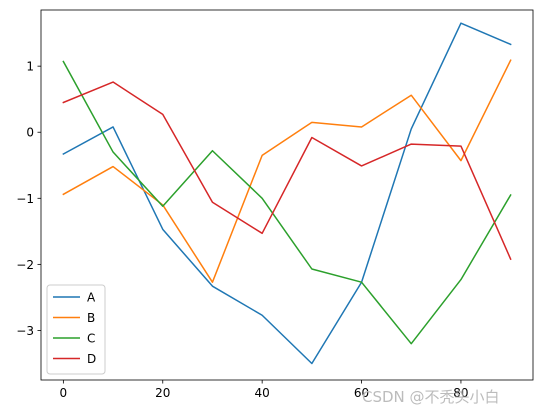 Image resolution: width=546 pixels, height=413 pixels. What do you see at coordinates (64, 393) in the screenshot?
I see `x-tick-label: 0` at bounding box center [64, 393].